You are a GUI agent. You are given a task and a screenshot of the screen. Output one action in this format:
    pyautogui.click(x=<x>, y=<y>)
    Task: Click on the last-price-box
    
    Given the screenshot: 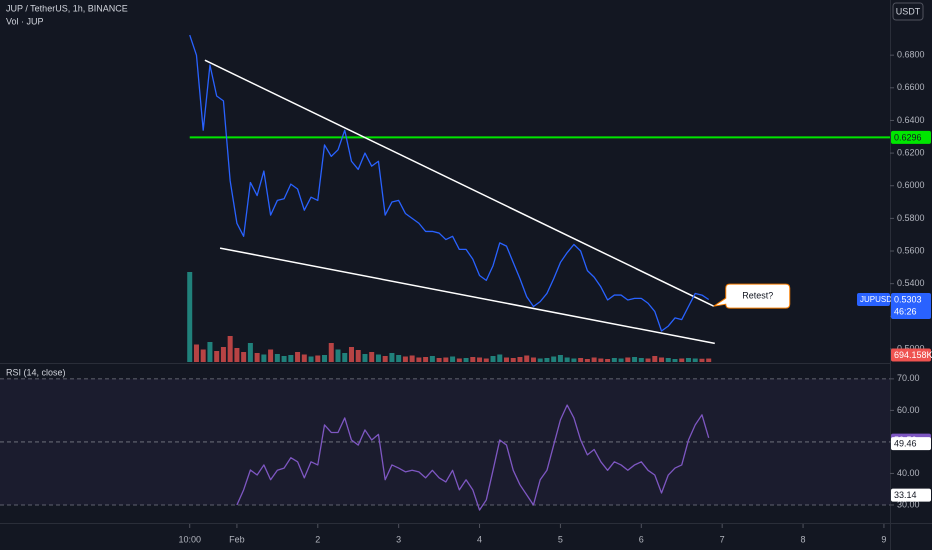 What is the action you would take?
    pyautogui.click(x=911, y=305)
    